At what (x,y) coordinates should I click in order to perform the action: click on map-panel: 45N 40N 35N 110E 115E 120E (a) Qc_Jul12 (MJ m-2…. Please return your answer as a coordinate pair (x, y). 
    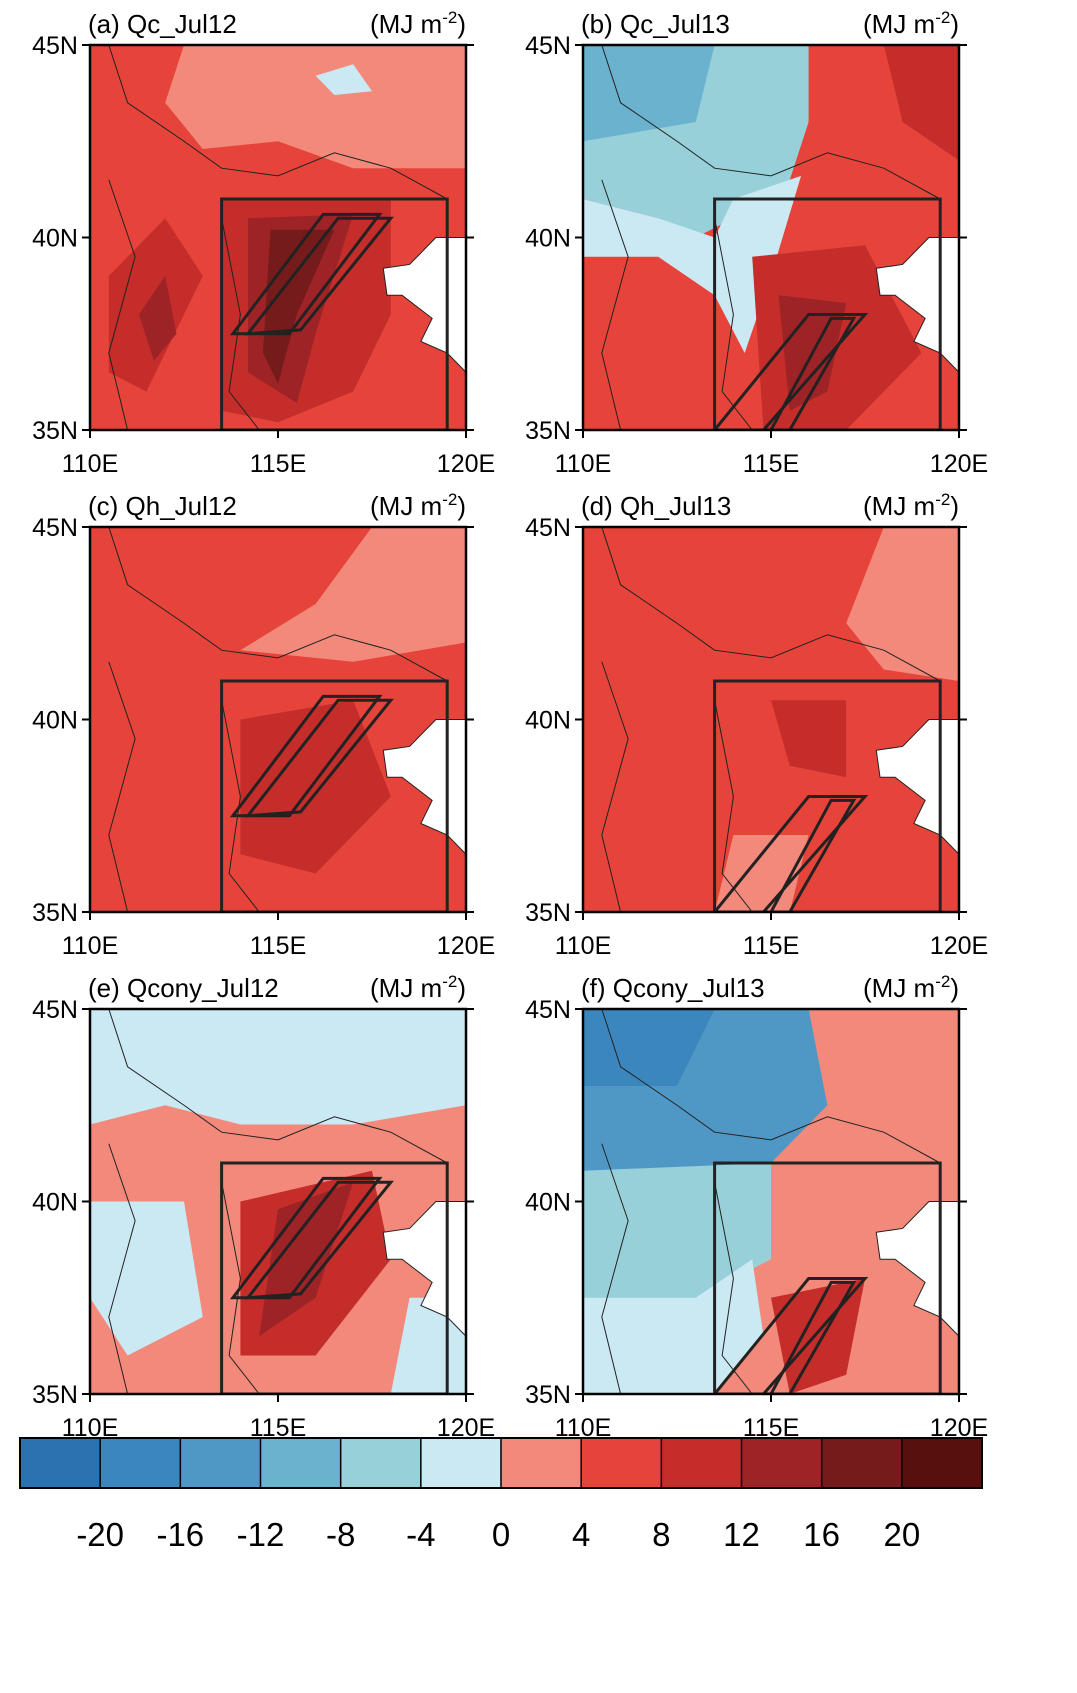
    Looking at the image, I should click on (263, 243).